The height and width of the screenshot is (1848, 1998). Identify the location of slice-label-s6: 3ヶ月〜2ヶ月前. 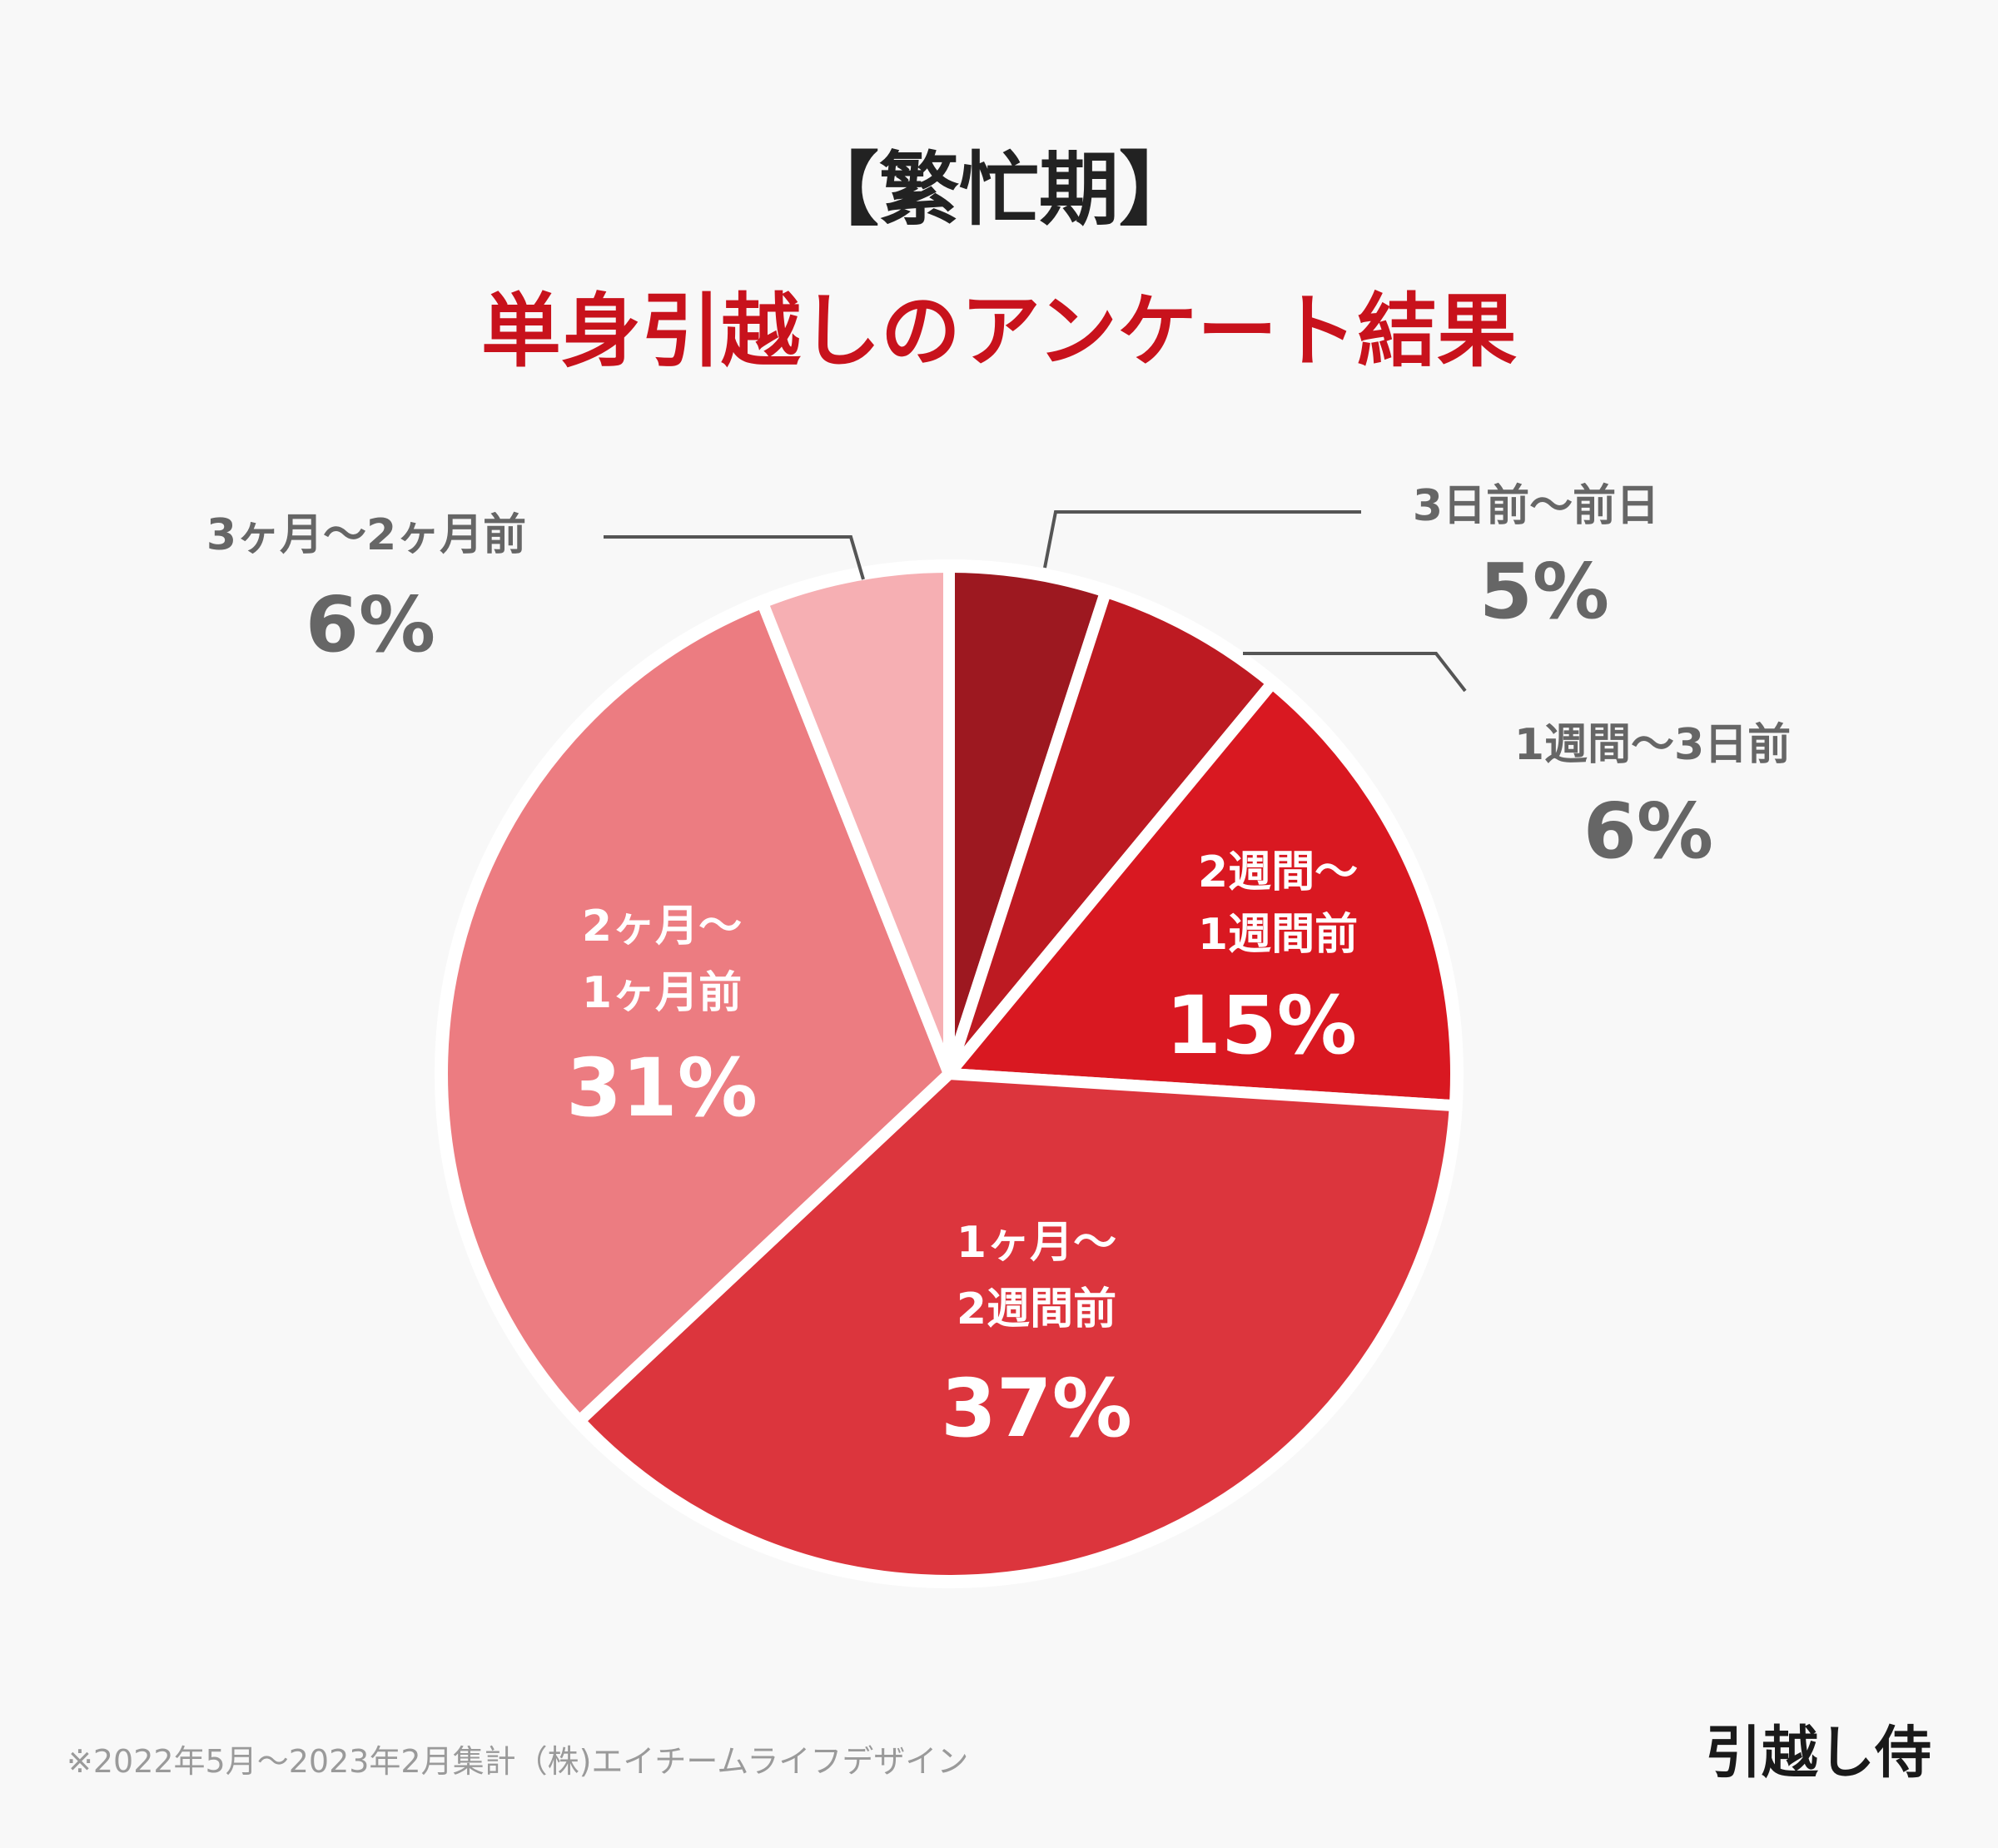
(366, 535).